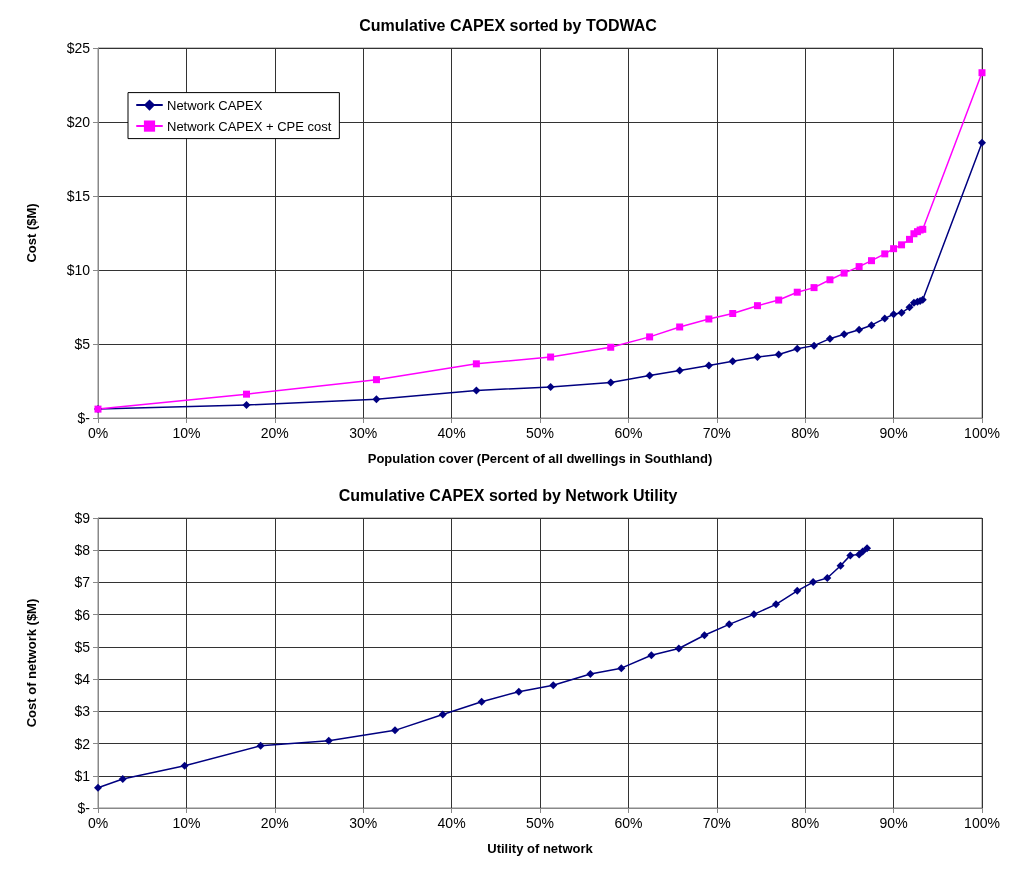 The height and width of the screenshot is (879, 1019). I want to click on y-tick-label: $20, so click(78, 122).